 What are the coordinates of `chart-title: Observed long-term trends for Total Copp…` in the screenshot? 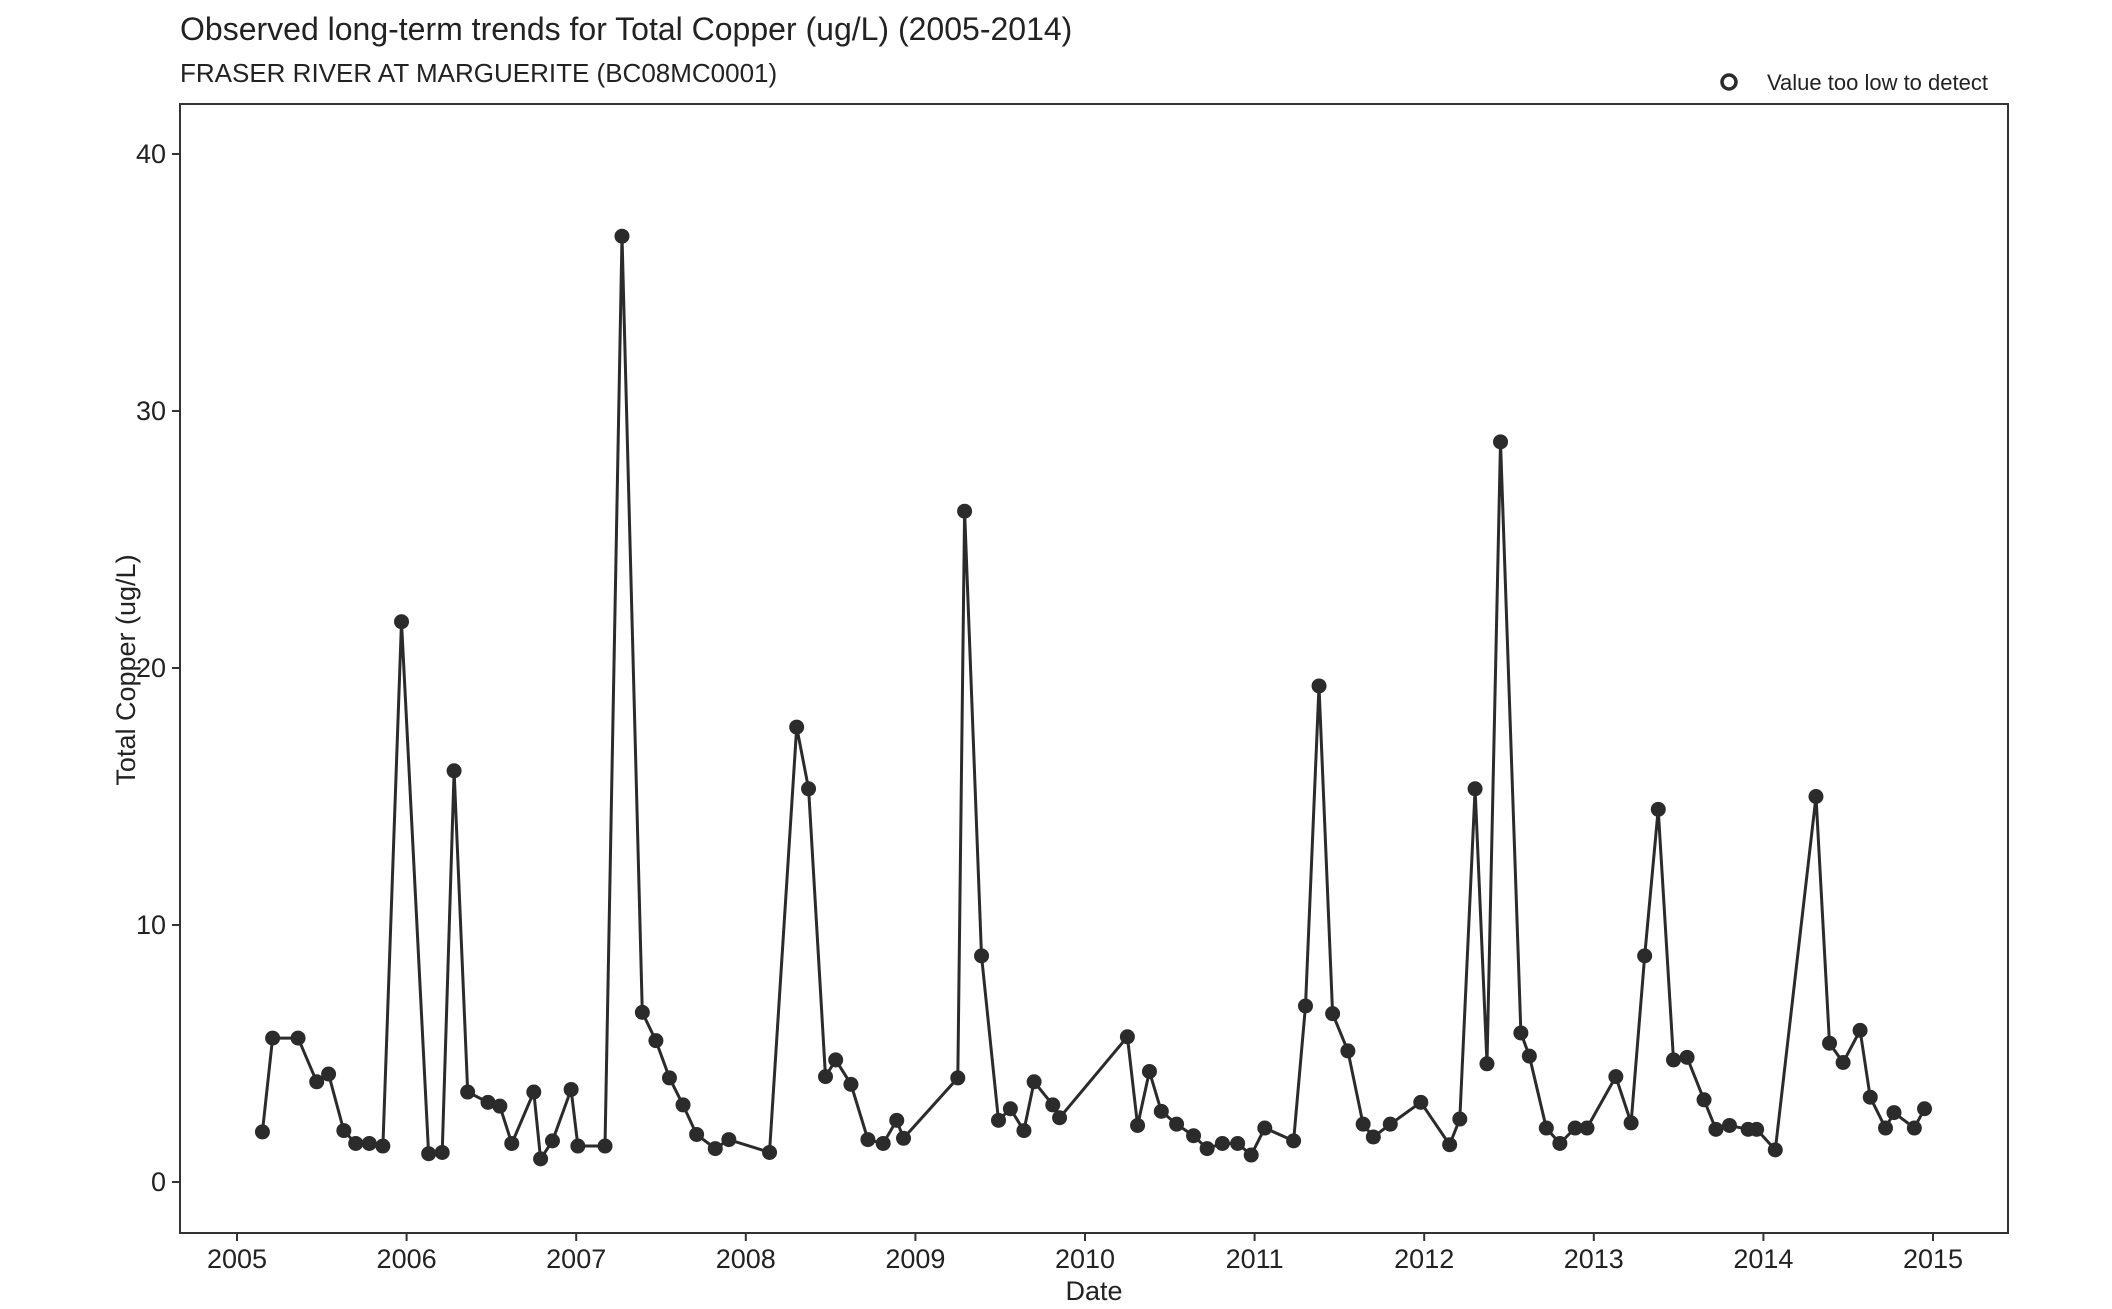 It's located at (626, 29).